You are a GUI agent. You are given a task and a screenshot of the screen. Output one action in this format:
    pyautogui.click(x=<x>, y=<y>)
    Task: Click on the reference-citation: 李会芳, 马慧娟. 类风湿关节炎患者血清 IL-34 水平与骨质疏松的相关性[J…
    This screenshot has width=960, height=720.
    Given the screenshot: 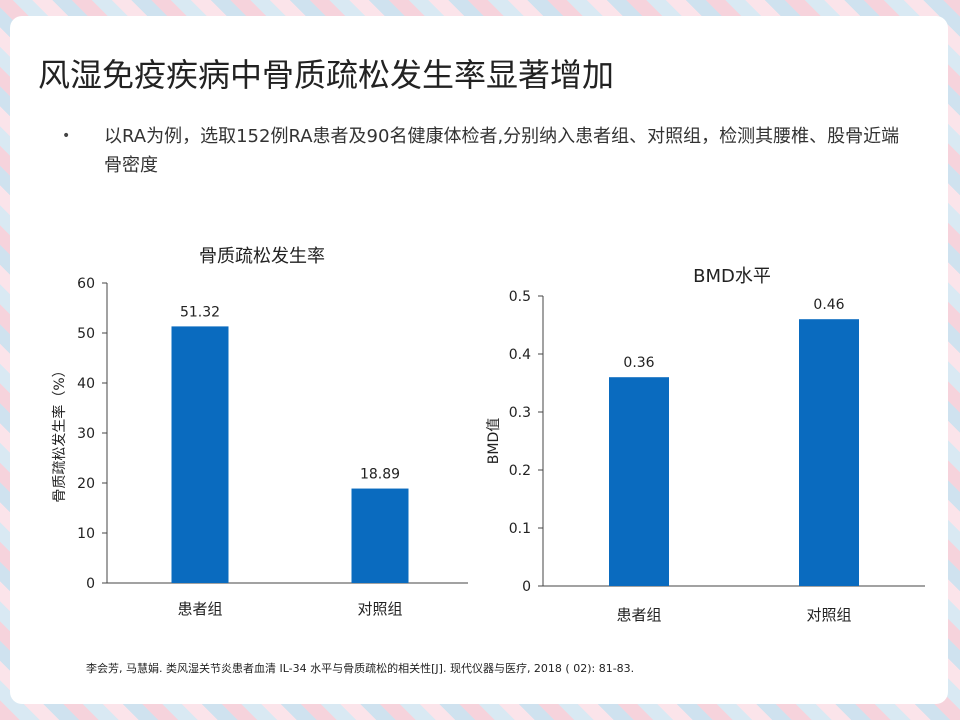 What is the action you would take?
    pyautogui.click(x=360, y=668)
    